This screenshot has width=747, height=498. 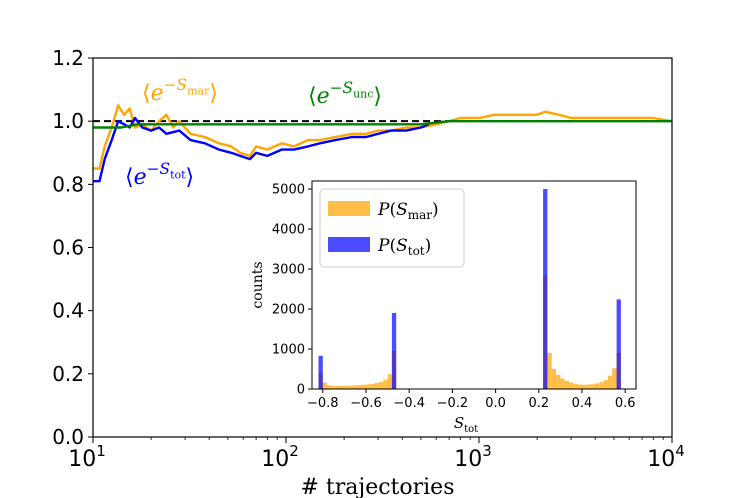 What do you see at coordinates (288, 270) in the screenshot?
I see `inset-y-tick-label: 3000` at bounding box center [288, 270].